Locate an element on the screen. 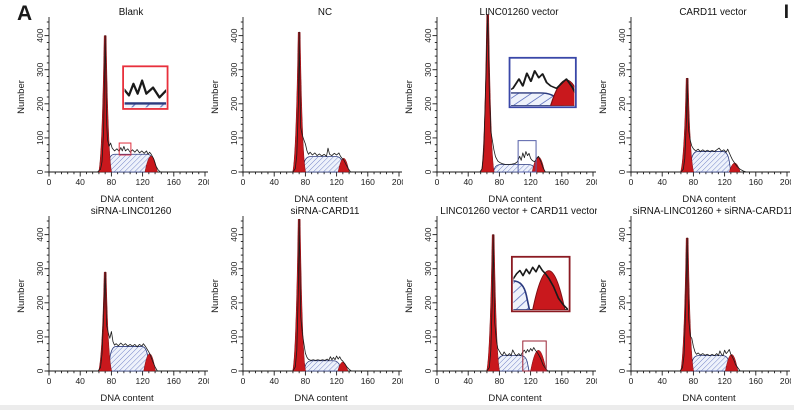 This screenshot has height=410, width=794. panel-title: LINC01260 vector is located at coordinates (520, 12).